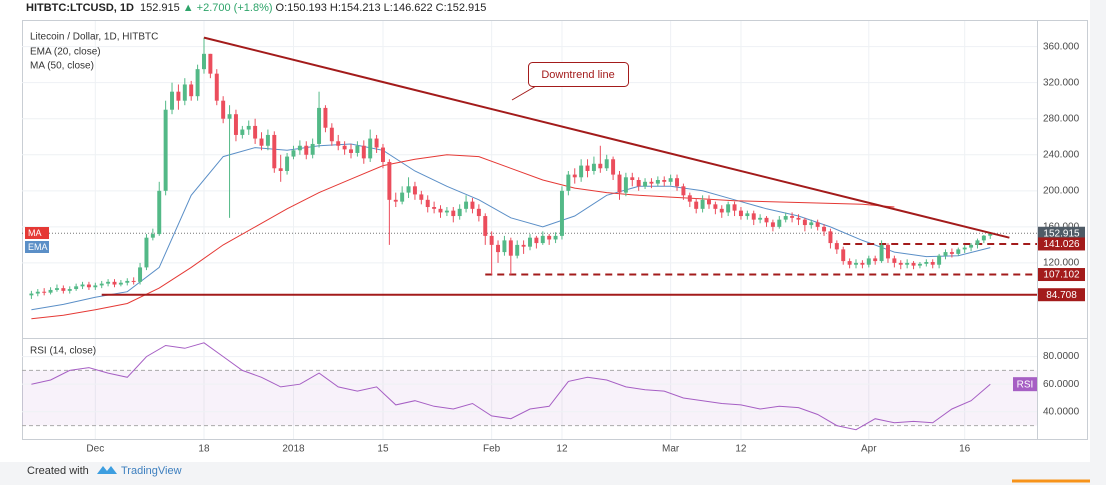 This screenshot has height=485, width=1106. Describe the element at coordinates (671, 449) in the screenshot. I see `x-tick-label: Mar` at that location.